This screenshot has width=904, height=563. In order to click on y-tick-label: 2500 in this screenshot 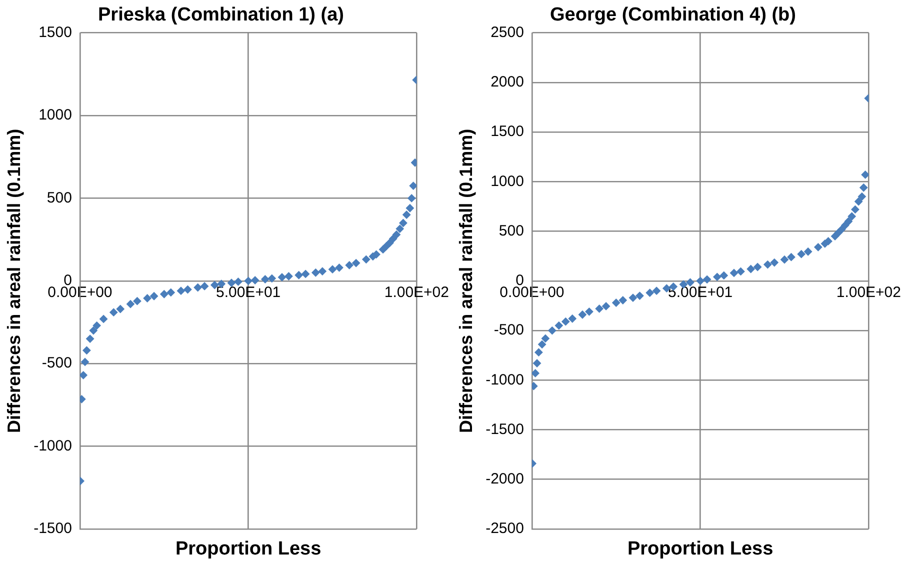, I will do `click(507, 32)`.